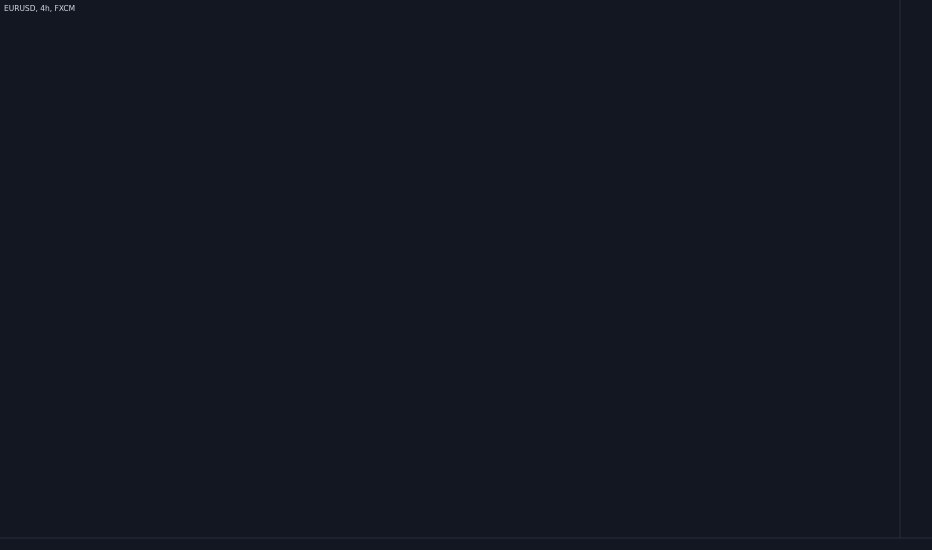  I want to click on chart-title: EURUSD, 4h, FXCM, so click(39, 8).